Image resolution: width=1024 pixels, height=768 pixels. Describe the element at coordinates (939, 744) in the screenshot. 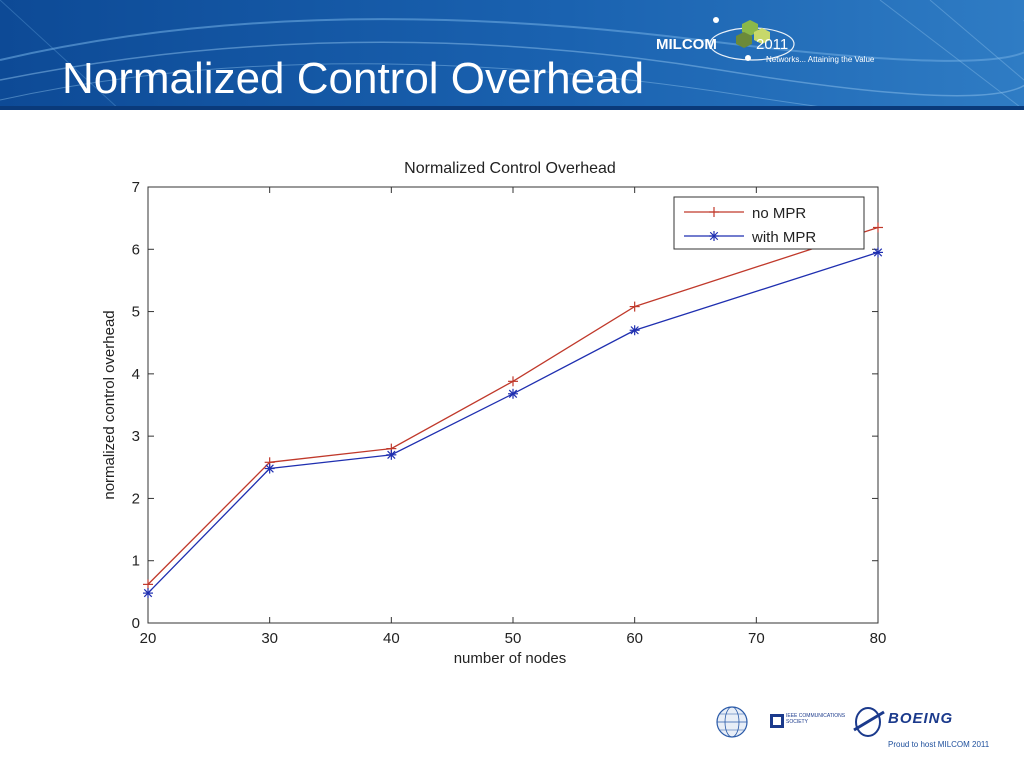

I see `host-text: Proud to host MILCOM 2011` at that location.